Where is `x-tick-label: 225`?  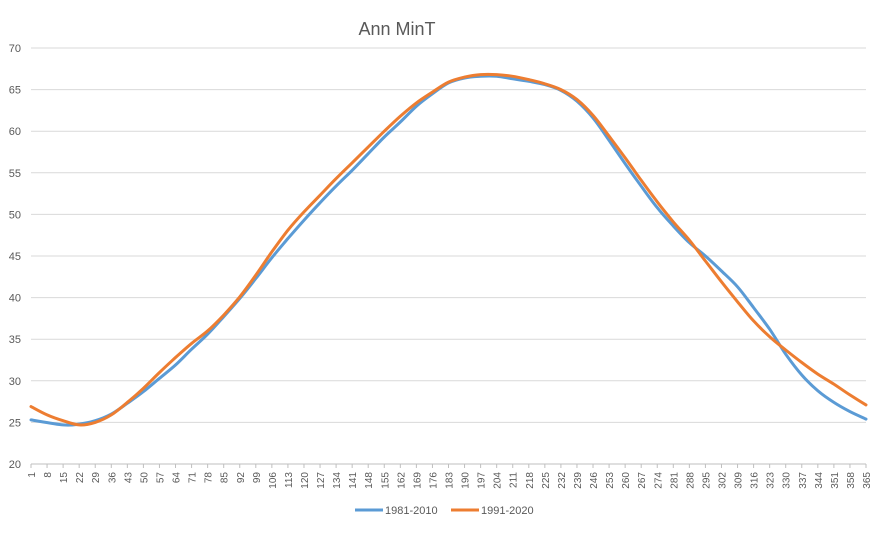 x-tick-label: 225 is located at coordinates (546, 480).